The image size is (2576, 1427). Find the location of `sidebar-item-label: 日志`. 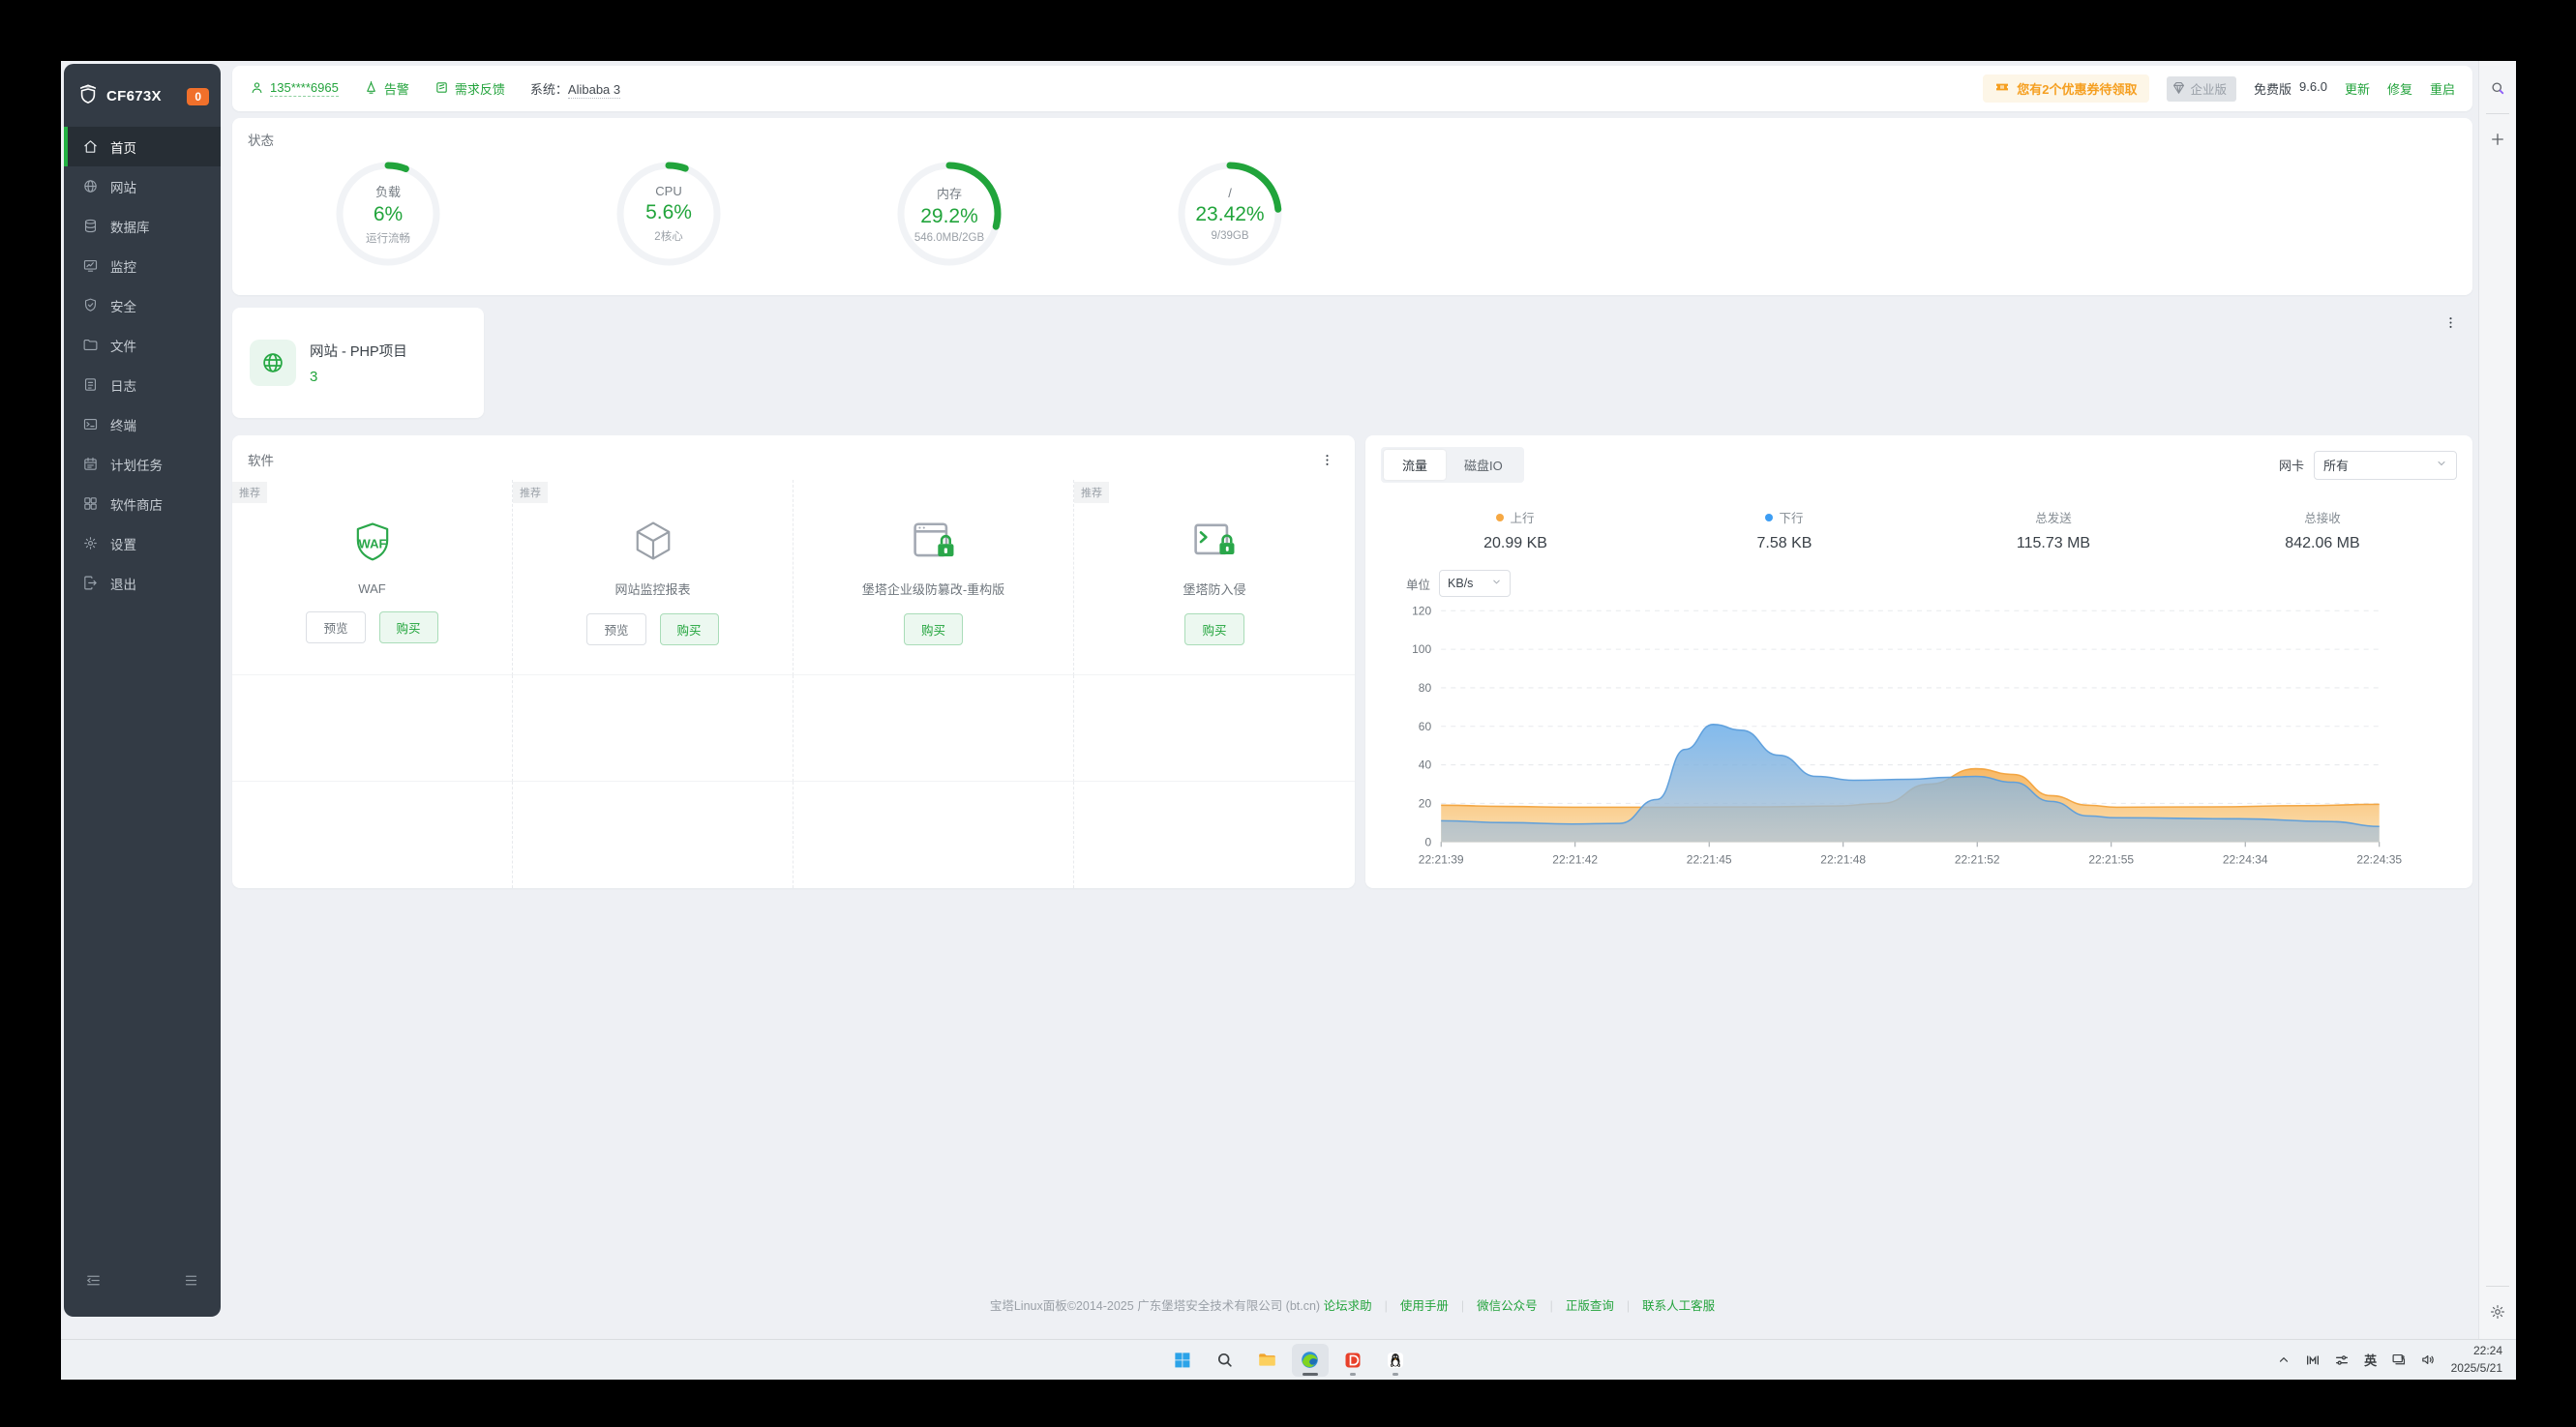

sidebar-item-label: 日志 is located at coordinates (123, 386).